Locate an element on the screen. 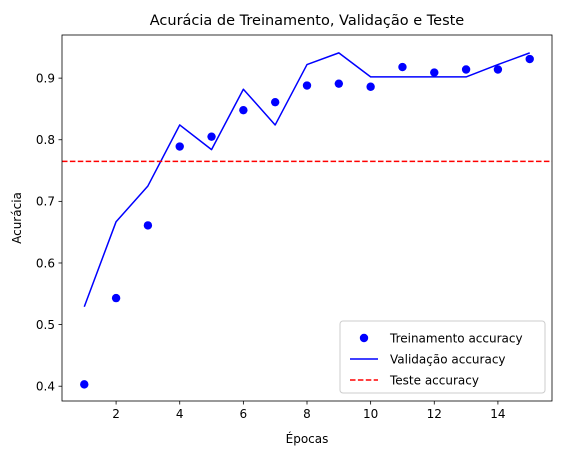 This screenshot has width=567, height=457. x-tick-label: 14 is located at coordinates (497, 414).